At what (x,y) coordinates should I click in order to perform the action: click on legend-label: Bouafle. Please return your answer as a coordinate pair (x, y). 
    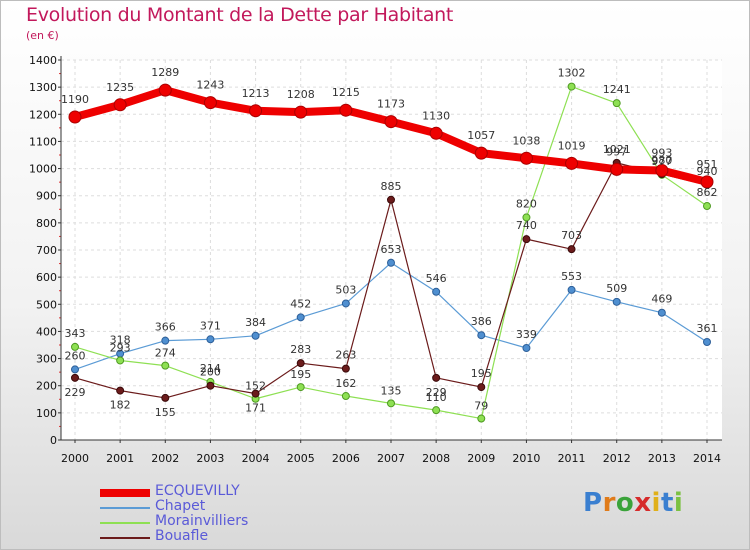
    Looking at the image, I should click on (182, 536).